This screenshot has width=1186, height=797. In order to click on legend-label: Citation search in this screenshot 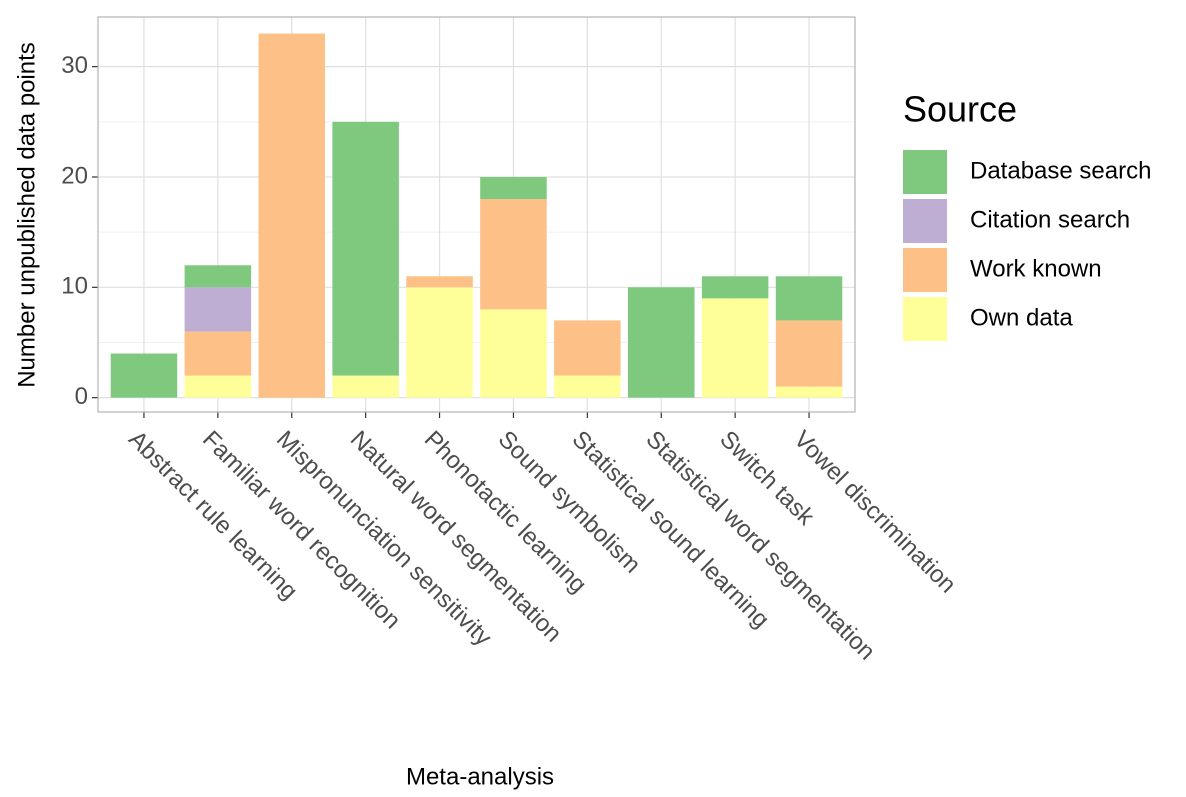, I will do `click(1050, 219)`.